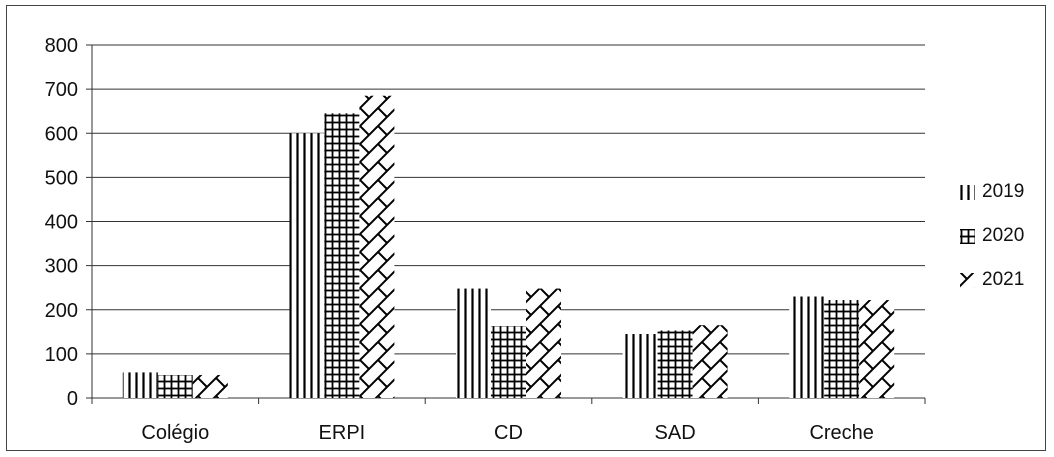 Image resolution: width=1054 pixels, height=457 pixels. What do you see at coordinates (842, 349) in the screenshot?
I see `bar-2020-Creche` at bounding box center [842, 349].